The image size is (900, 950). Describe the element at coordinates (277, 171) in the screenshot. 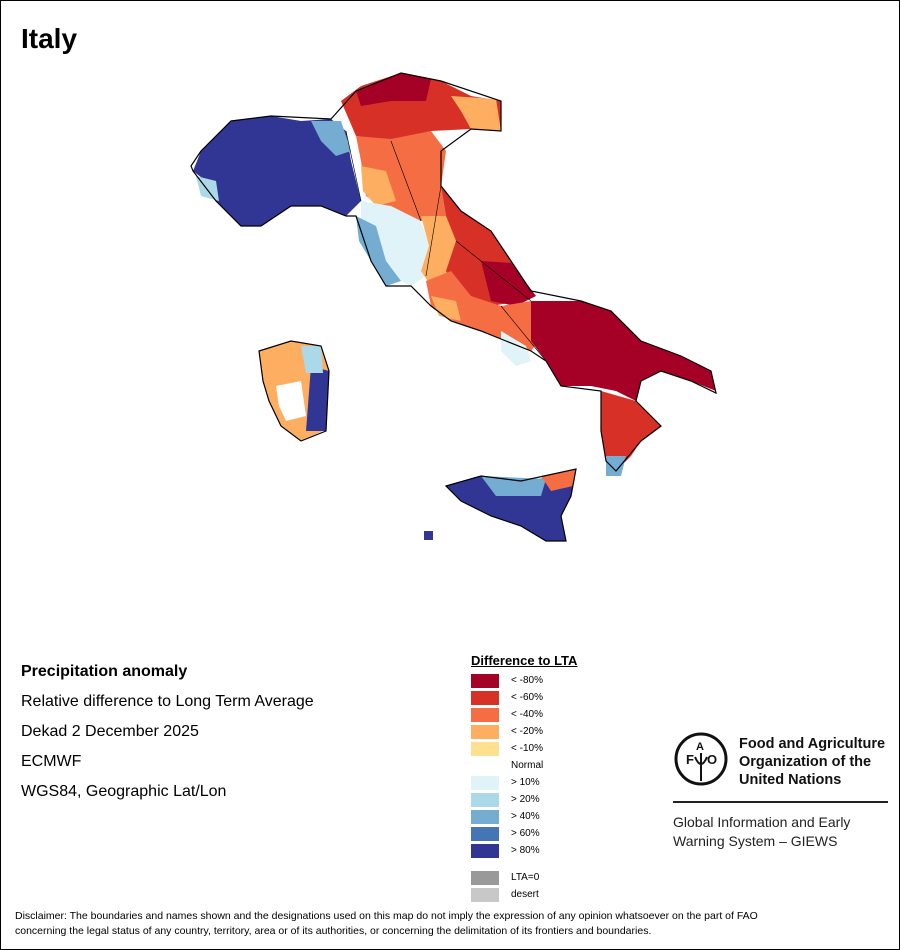

I see `region-northwest` at that location.